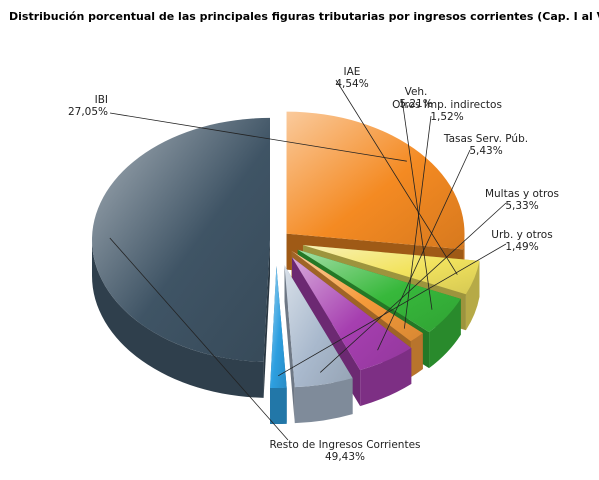  What do you see at coordinates (88, 112) in the screenshot?
I see `slice-value: 27,05%` at bounding box center [88, 112].